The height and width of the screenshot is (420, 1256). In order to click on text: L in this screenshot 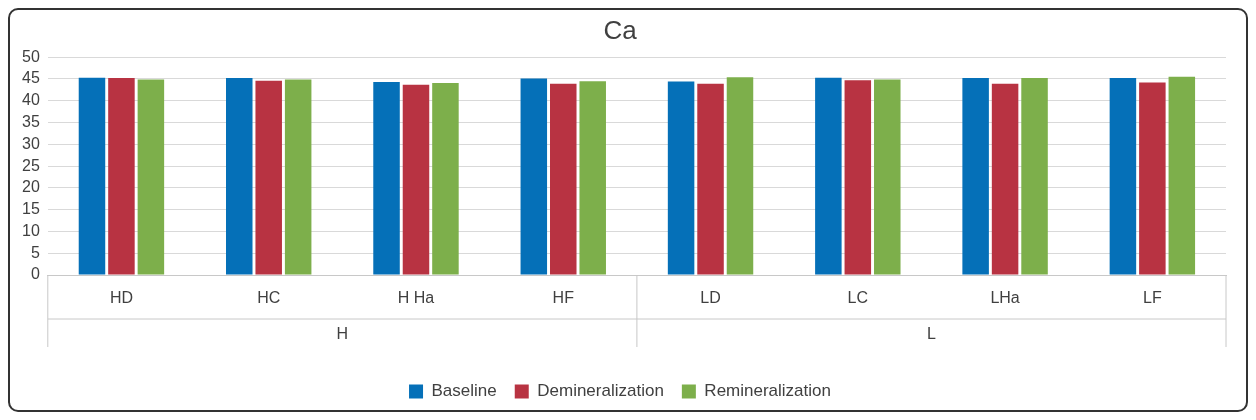, I will do `click(931, 334)`.